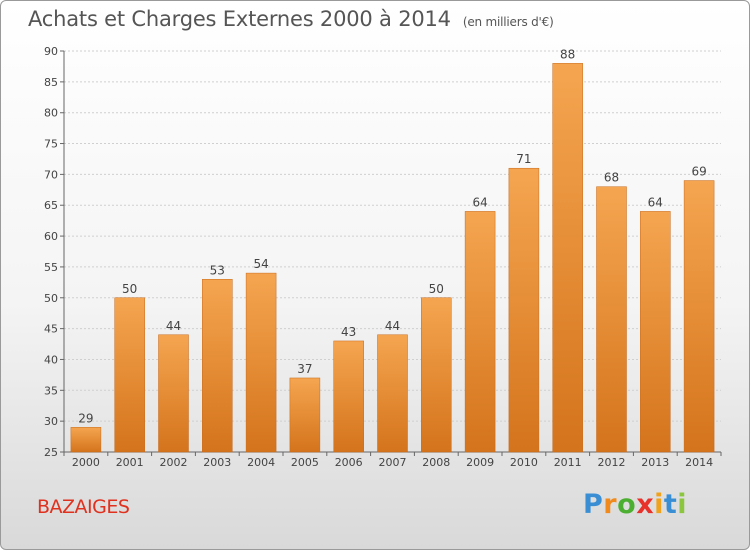 This screenshot has width=750, height=550. I want to click on x-tick-label: 2012, so click(612, 462).